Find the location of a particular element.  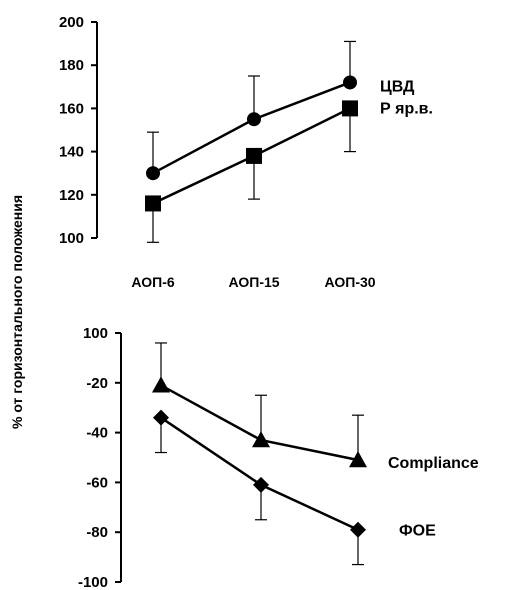

y-ticks: 100 -20 -40 -60 -80 -100 is located at coordinates (99, 457).